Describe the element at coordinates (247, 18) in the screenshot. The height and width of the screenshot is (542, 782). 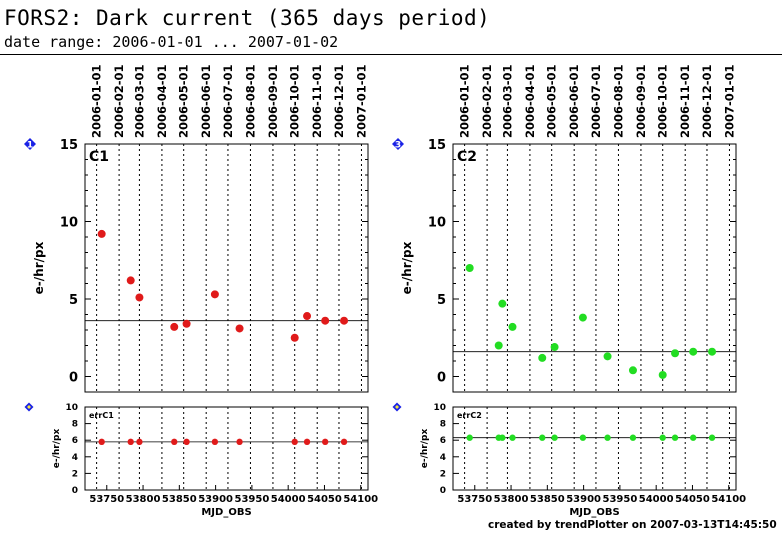
I see `page-title: FORS2: Dark current (365 days period)` at that location.